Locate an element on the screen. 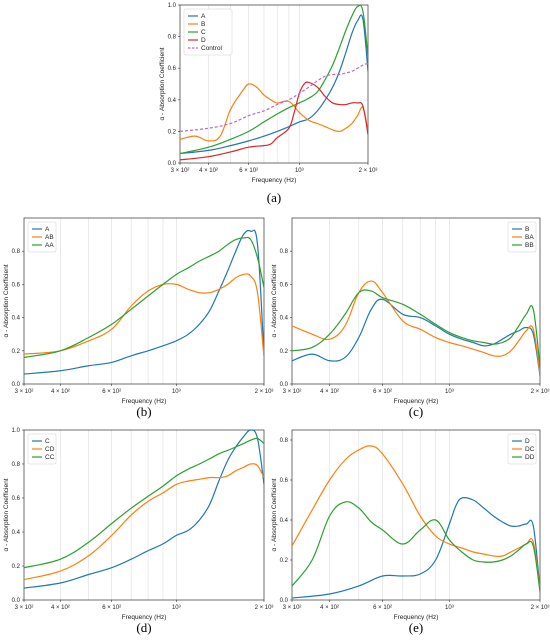 The image size is (550, 643). series-line-Control is located at coordinates (274, 97).